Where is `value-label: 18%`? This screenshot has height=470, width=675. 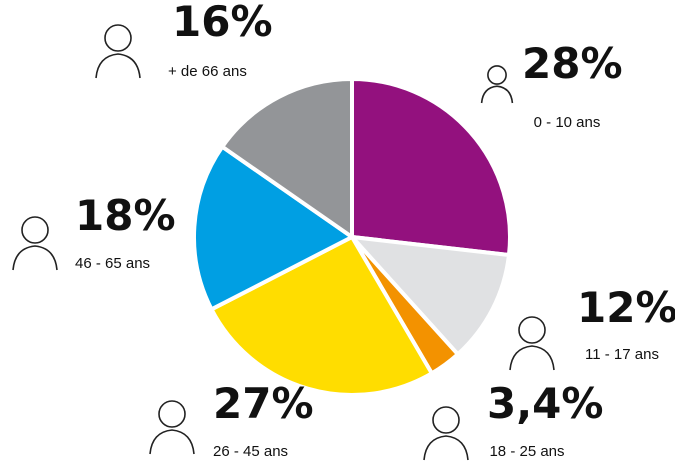
value-label: 18% is located at coordinates (125, 215).